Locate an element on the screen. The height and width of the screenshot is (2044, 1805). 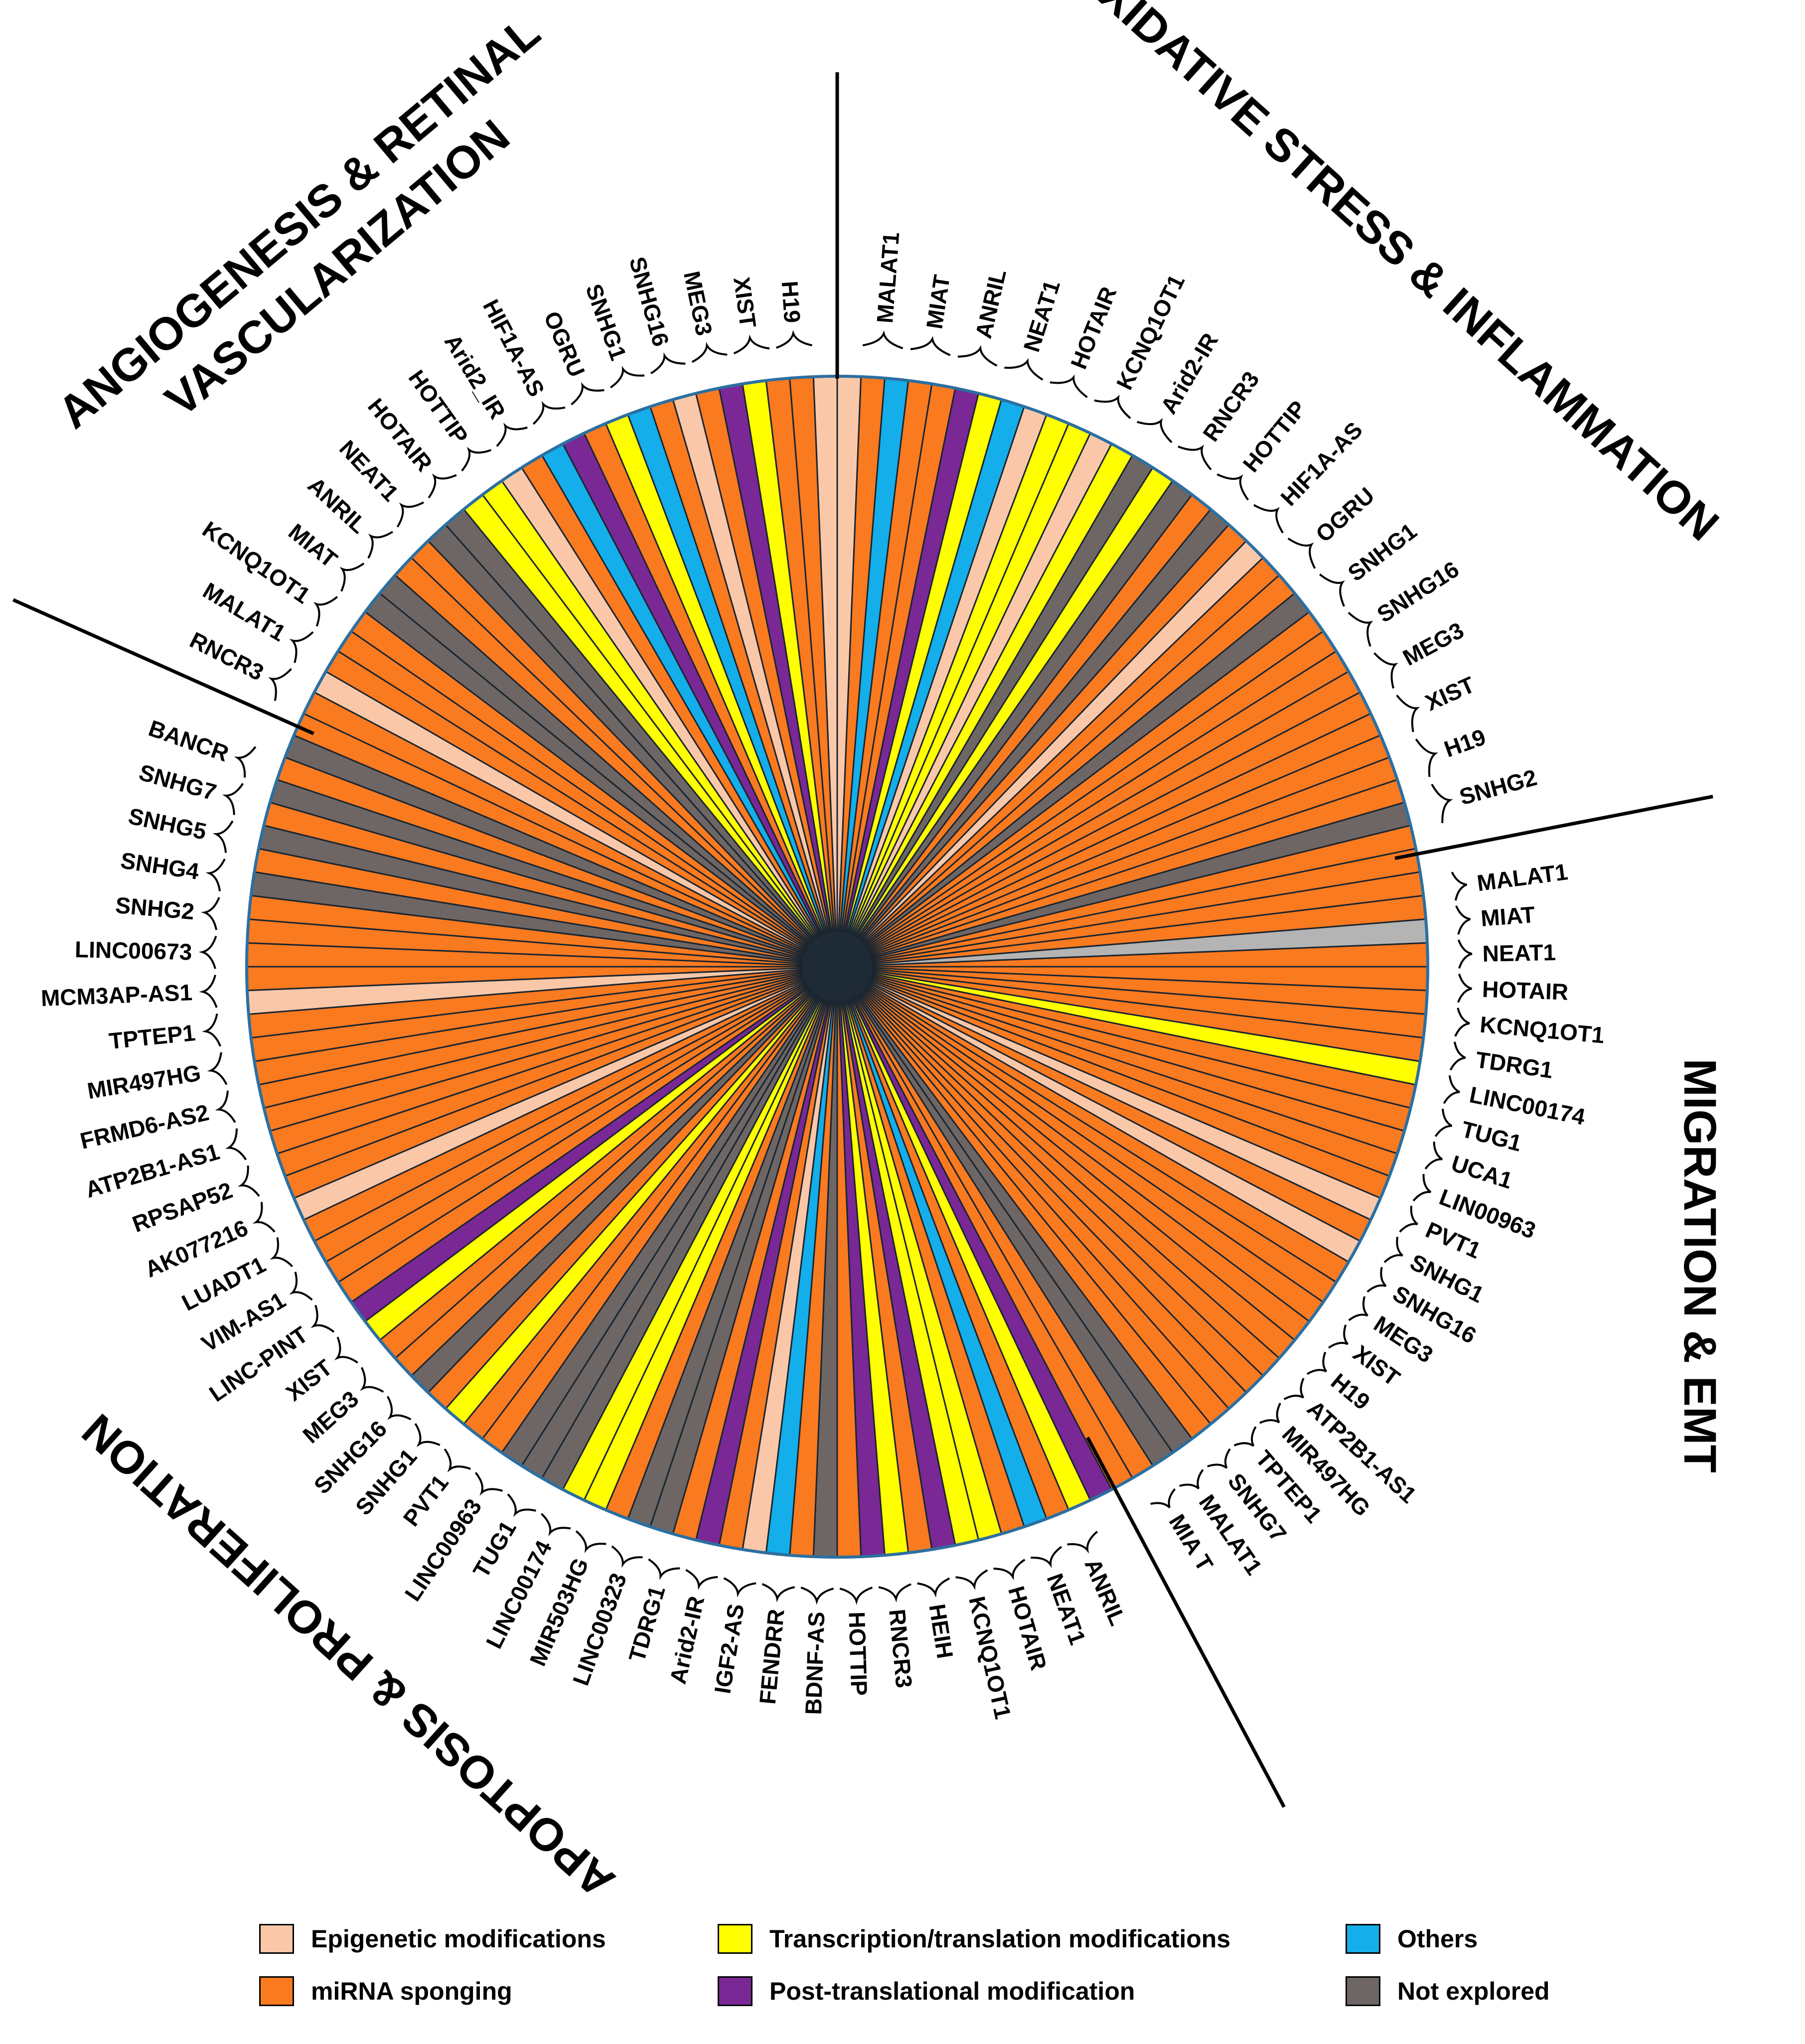
legend-item-others: Others is located at coordinates (1412, 1939).